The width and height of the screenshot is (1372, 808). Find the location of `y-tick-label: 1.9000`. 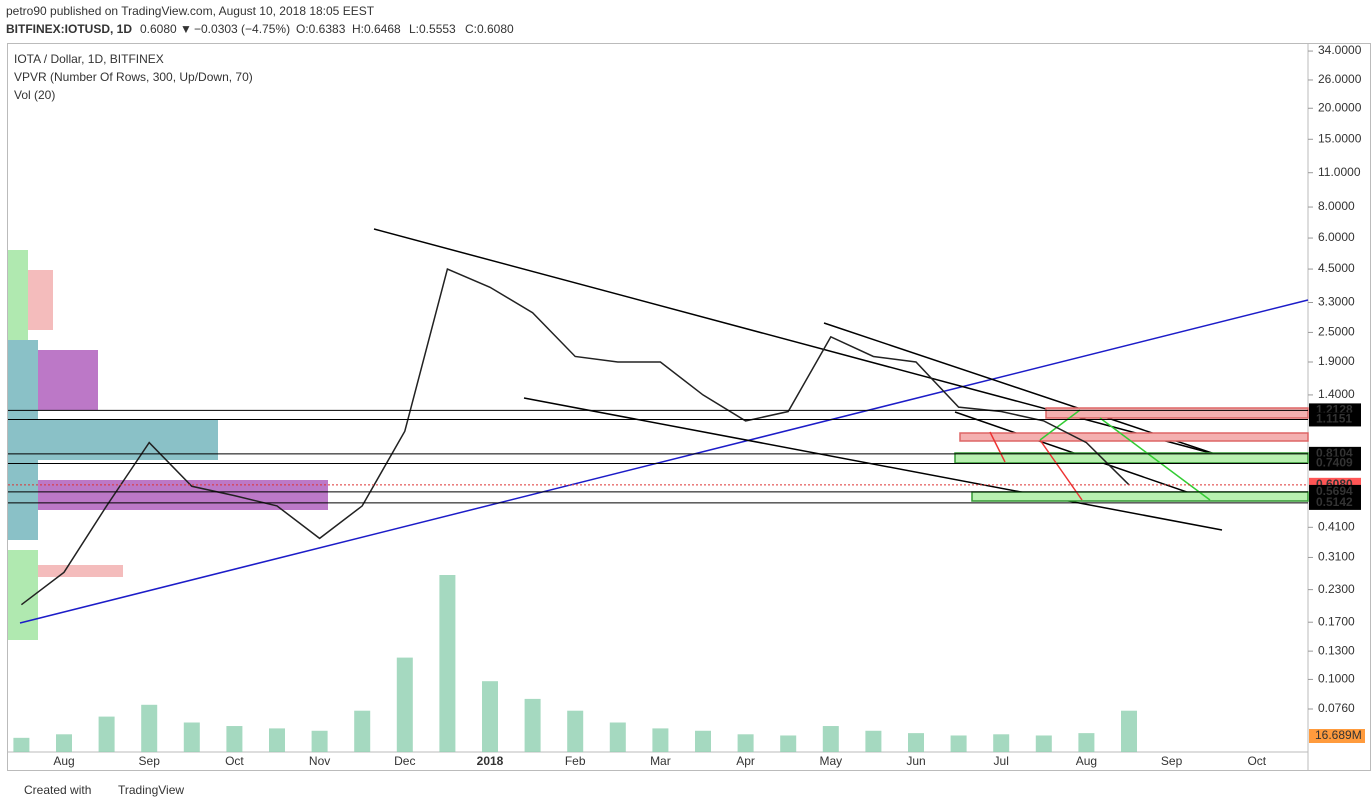

y-tick-label: 1.9000 is located at coordinates (1336, 361).